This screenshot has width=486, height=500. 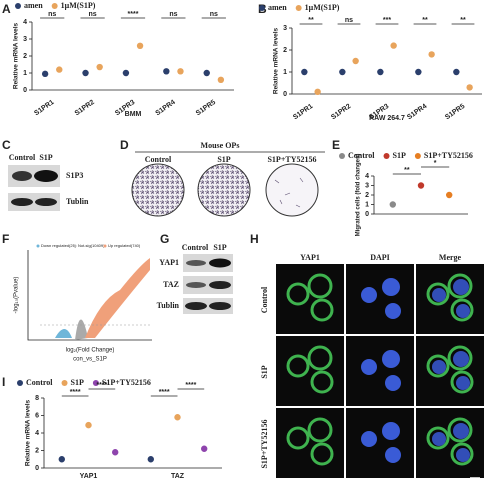 I want to click on well-image, so click(x=158, y=190).